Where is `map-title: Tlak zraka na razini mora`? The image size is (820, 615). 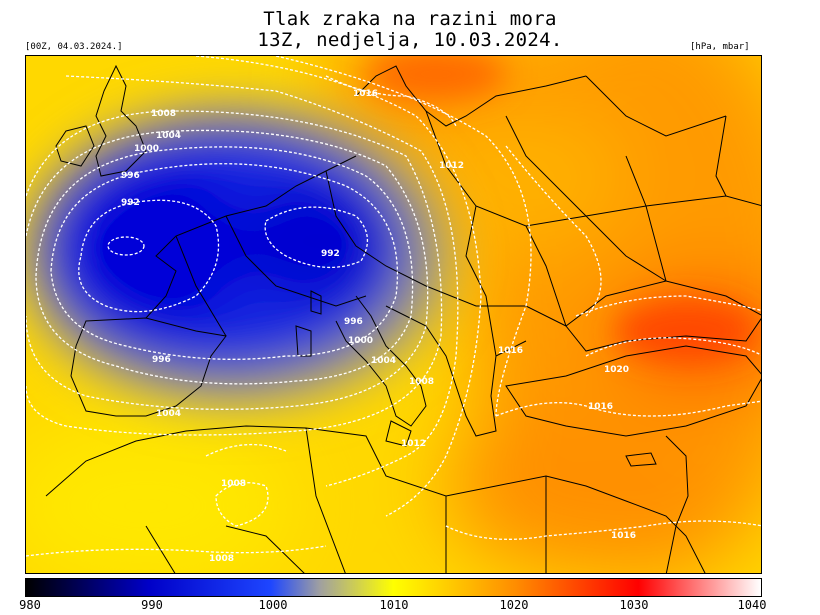
map-title: Tlak zraka na razini mora is located at coordinates (410, 19).